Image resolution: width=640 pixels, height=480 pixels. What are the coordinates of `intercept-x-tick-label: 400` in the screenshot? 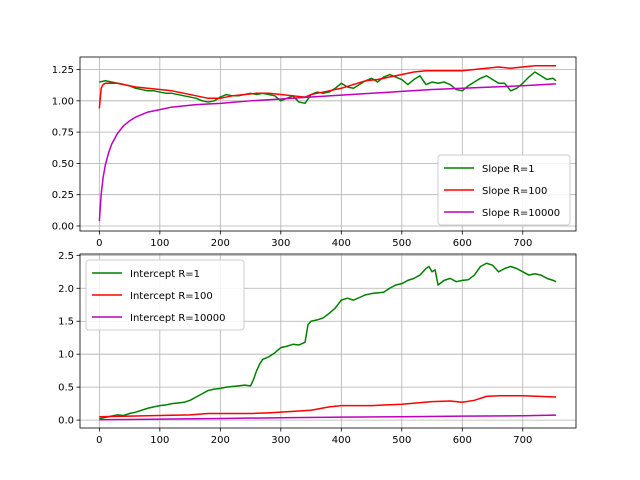 It's located at (341, 440).